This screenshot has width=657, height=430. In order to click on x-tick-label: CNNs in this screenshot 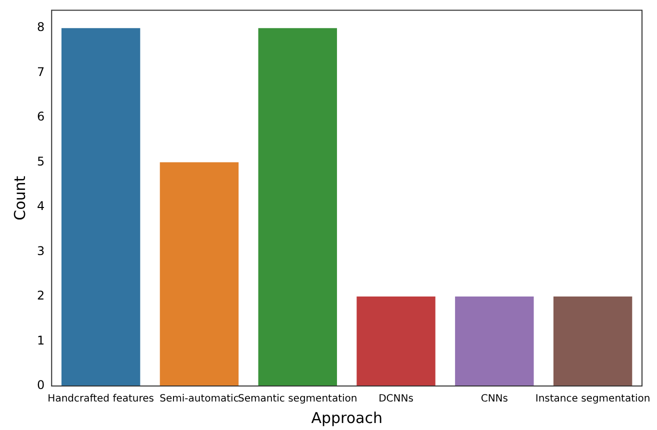, I will do `click(494, 399)`.